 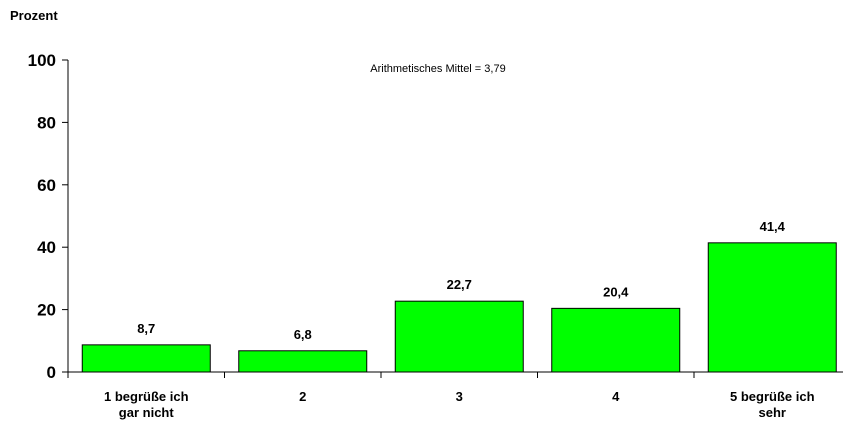 What do you see at coordinates (616, 291) in the screenshot?
I see `bar-value-label: 20,4` at bounding box center [616, 291].